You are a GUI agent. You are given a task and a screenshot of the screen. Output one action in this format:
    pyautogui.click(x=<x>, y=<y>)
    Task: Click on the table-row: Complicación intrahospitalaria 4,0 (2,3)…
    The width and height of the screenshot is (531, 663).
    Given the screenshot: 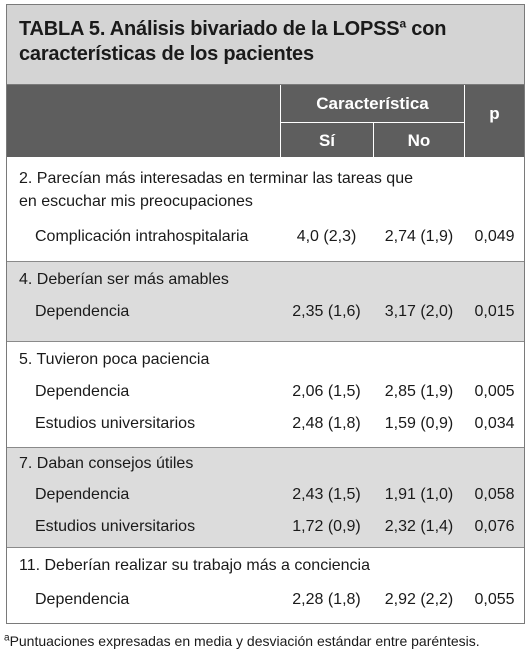 What is the action you would take?
    pyautogui.click(x=265, y=237)
    